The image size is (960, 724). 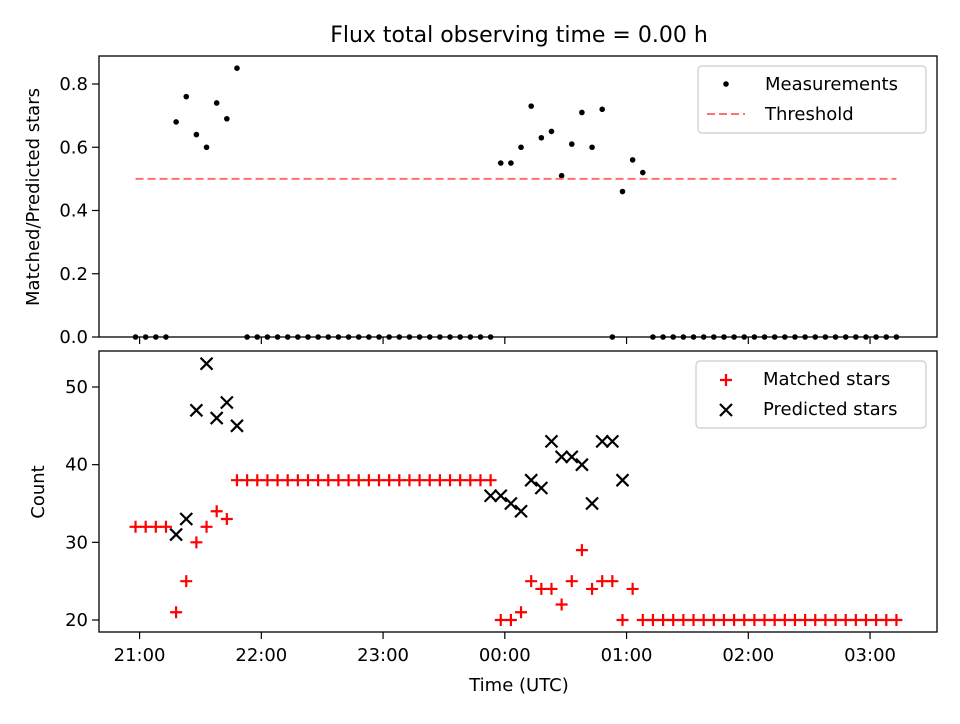 I want to click on y-tick-label: 50, so click(x=76, y=387).